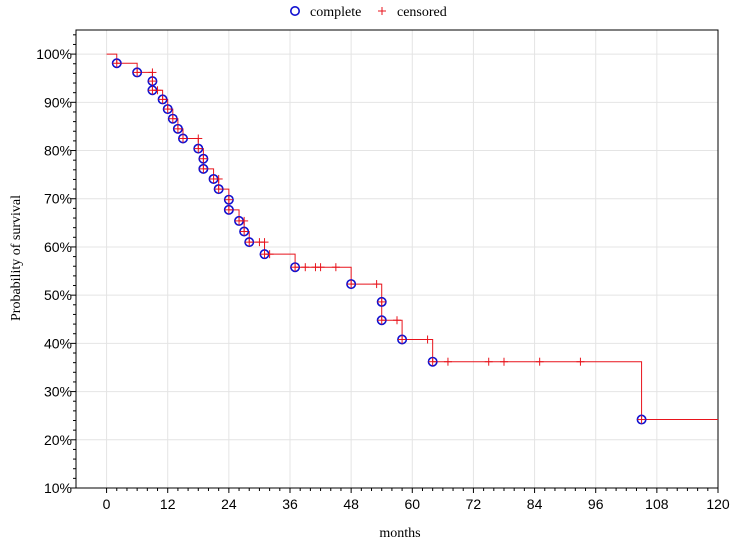 The width and height of the screenshot is (739, 543). I want to click on legend-complete-label: complete, so click(335, 12).